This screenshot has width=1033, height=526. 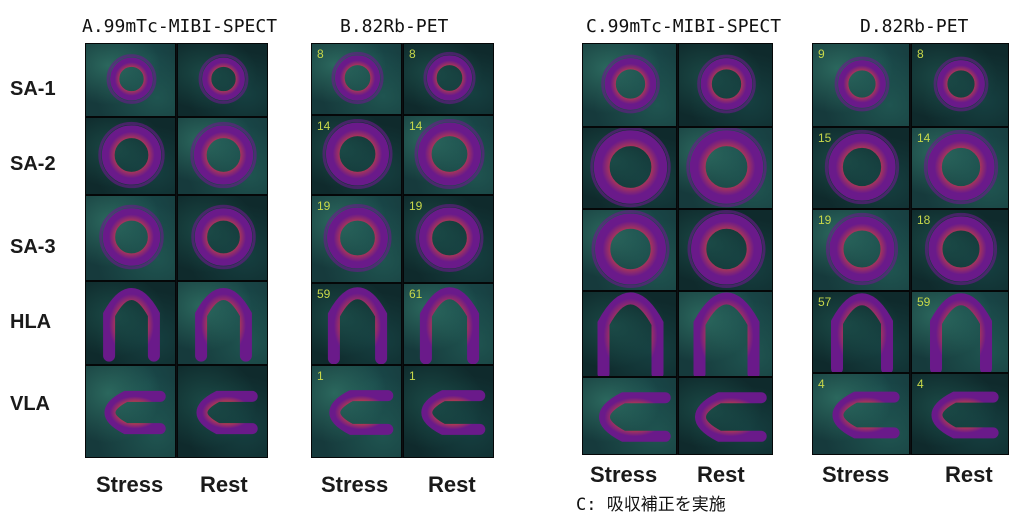 I want to click on panel-title-d: D.82Rb-PET, so click(x=914, y=26).